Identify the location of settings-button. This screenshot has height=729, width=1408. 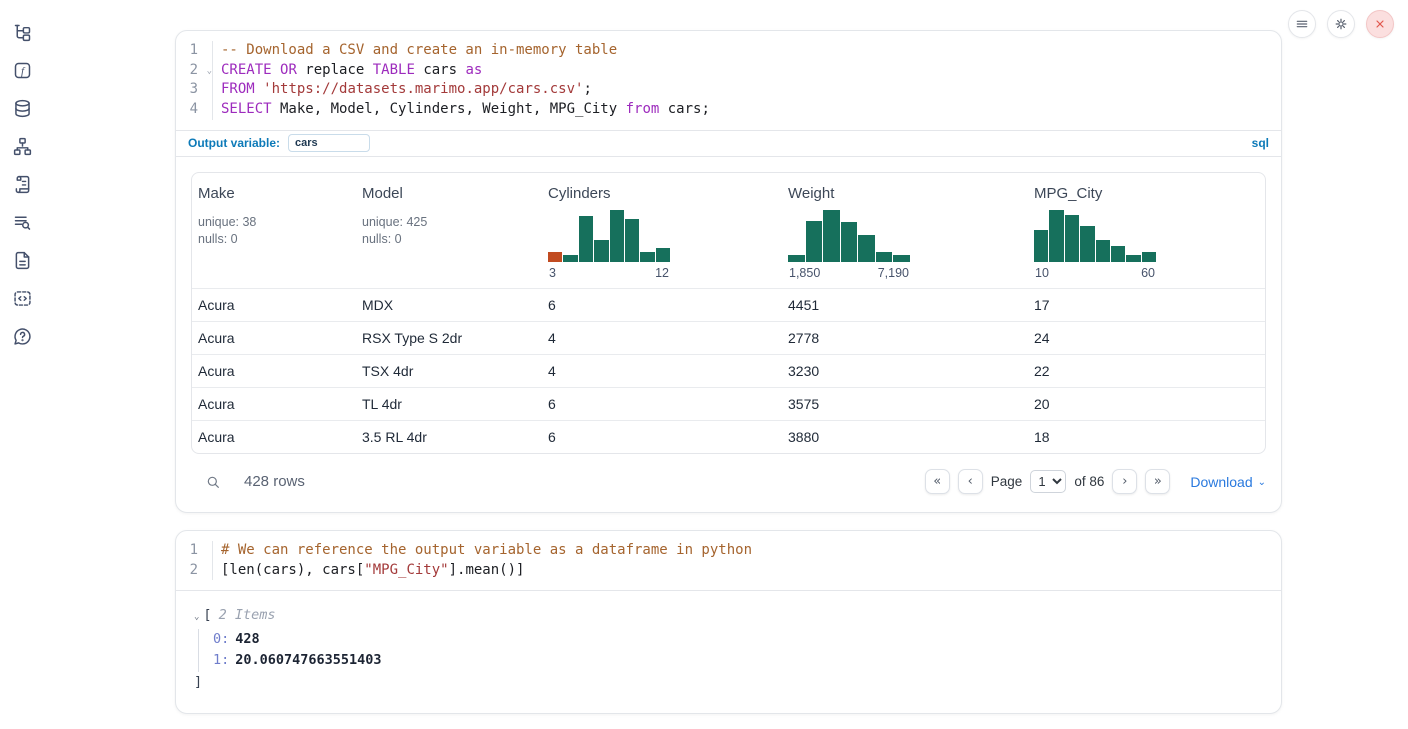
(1341, 24).